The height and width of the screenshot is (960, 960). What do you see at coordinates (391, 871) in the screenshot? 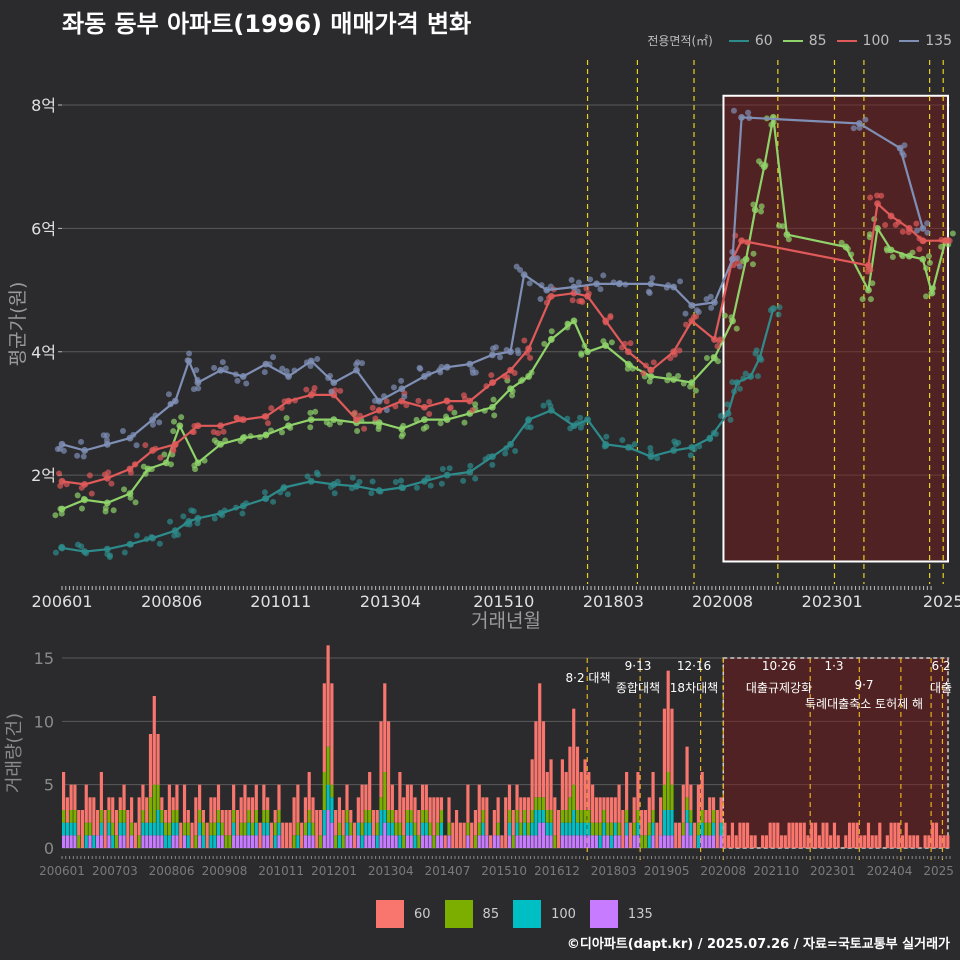
I see `volume-xtick-label-6: 201304` at bounding box center [391, 871].